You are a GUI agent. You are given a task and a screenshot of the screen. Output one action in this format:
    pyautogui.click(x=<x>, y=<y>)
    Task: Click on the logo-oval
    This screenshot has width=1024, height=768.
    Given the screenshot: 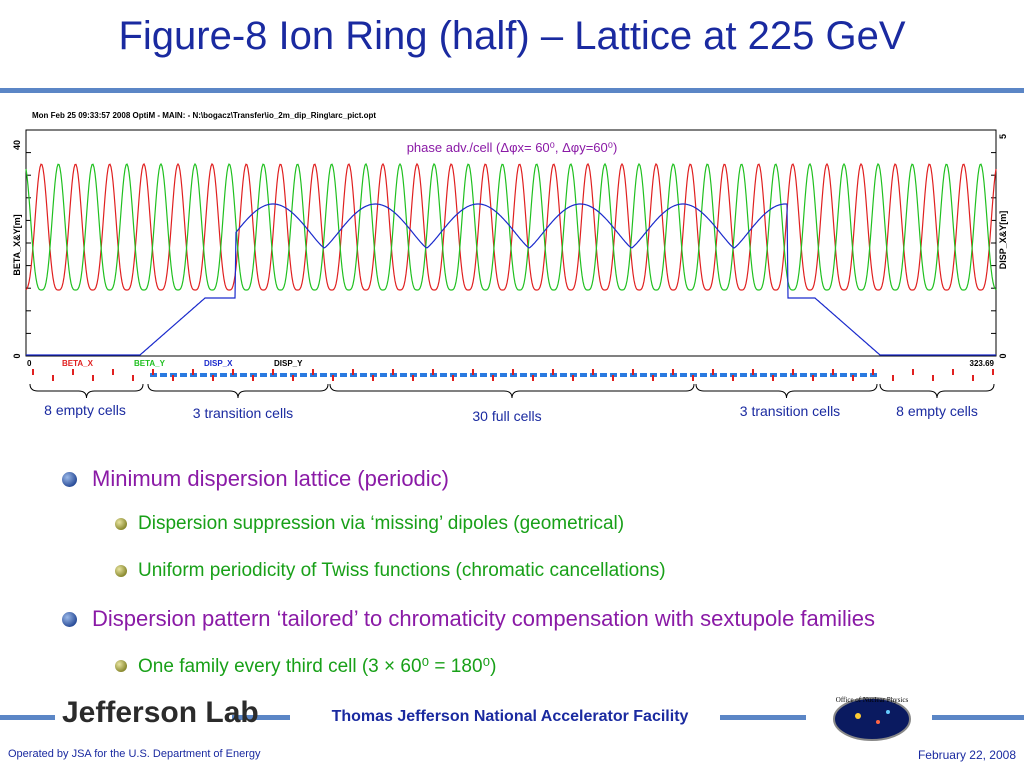 What is the action you would take?
    pyautogui.click(x=872, y=719)
    